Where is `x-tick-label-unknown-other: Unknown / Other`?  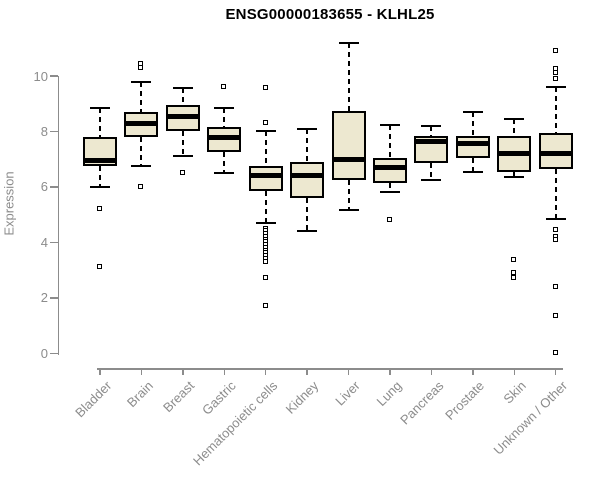 x-tick-label-unknown-other: Unknown / Other is located at coordinates (530, 418).